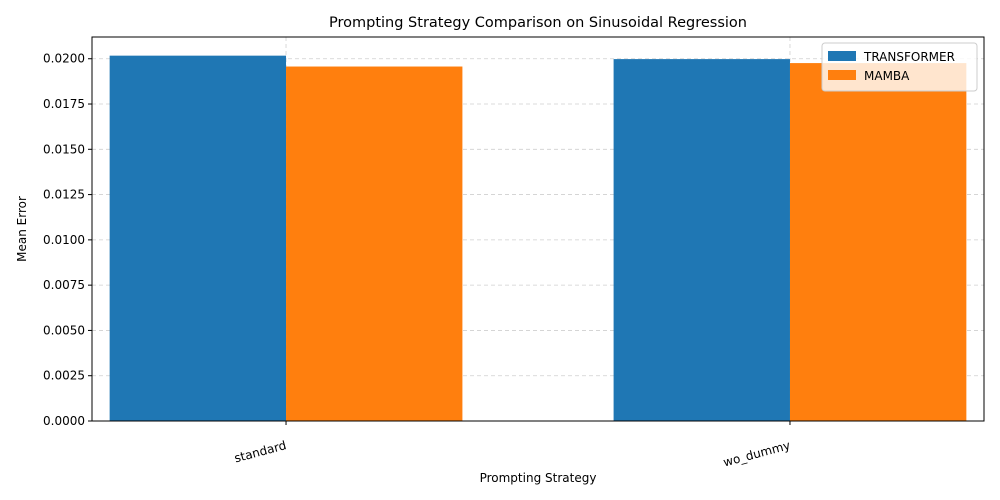 The image size is (1000, 500). What do you see at coordinates (22, 229) in the screenshot?
I see `y-axis-title: Mean Error` at bounding box center [22, 229].